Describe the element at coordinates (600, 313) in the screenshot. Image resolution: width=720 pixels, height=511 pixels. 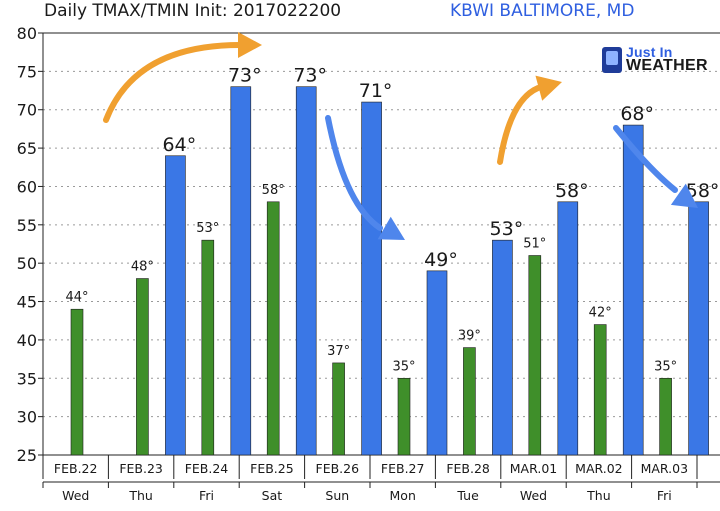
I see `tmin-label: 42°` at that location.